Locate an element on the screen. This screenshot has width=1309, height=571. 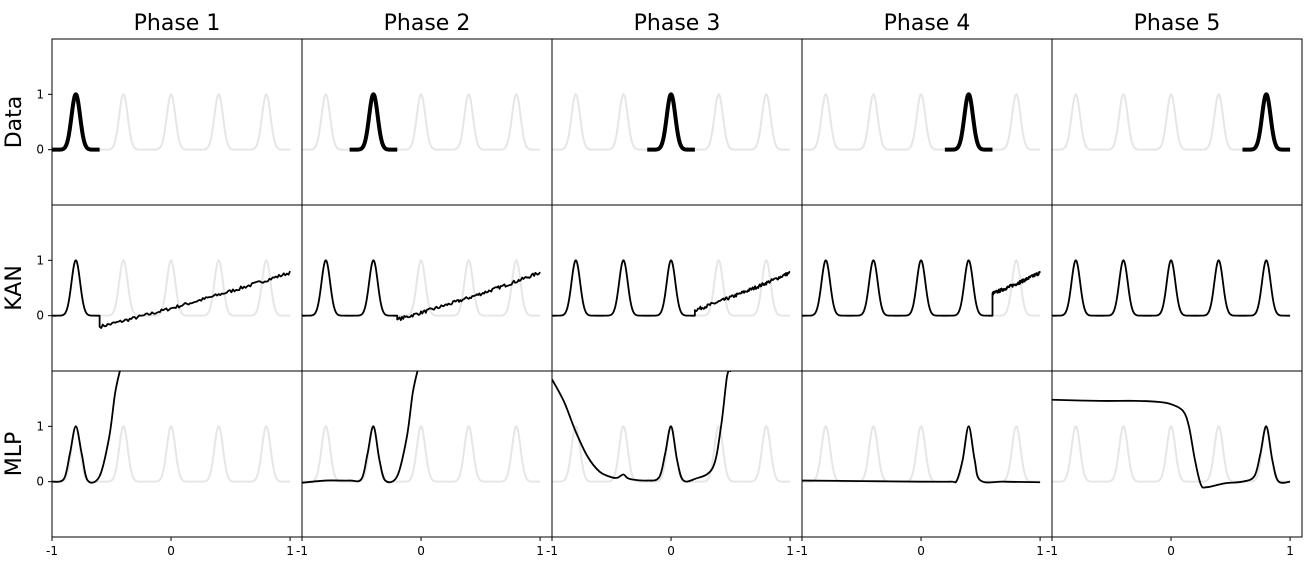
column-title-4: Phase 4 is located at coordinates (927, 23).